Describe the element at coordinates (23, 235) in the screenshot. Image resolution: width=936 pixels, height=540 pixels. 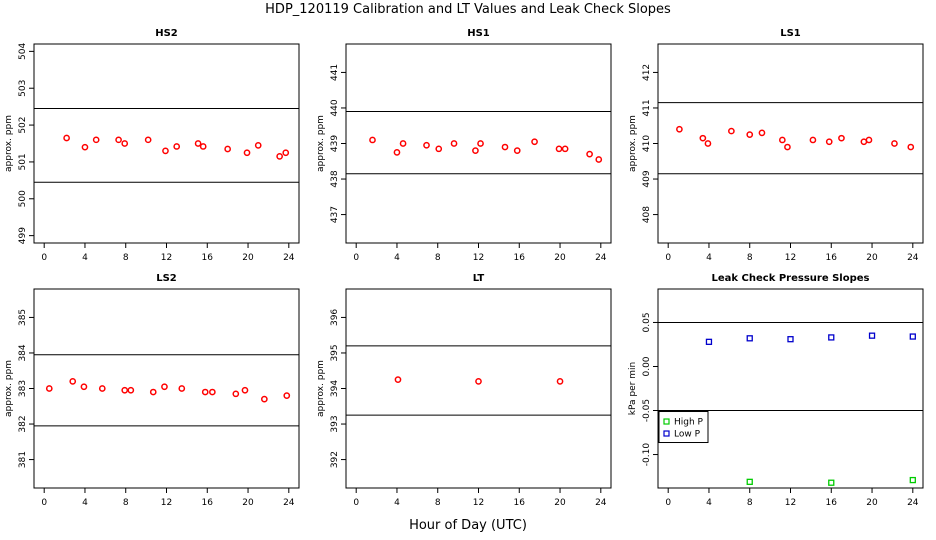
I see `y-tick-label: 499` at that location.